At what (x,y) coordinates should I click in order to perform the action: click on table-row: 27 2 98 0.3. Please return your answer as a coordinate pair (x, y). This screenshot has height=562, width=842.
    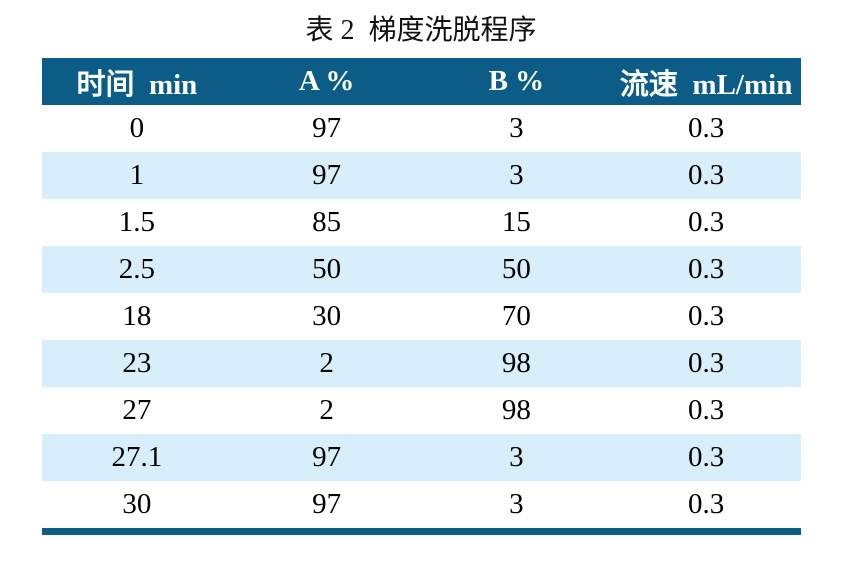
    Looking at the image, I should click on (421, 410).